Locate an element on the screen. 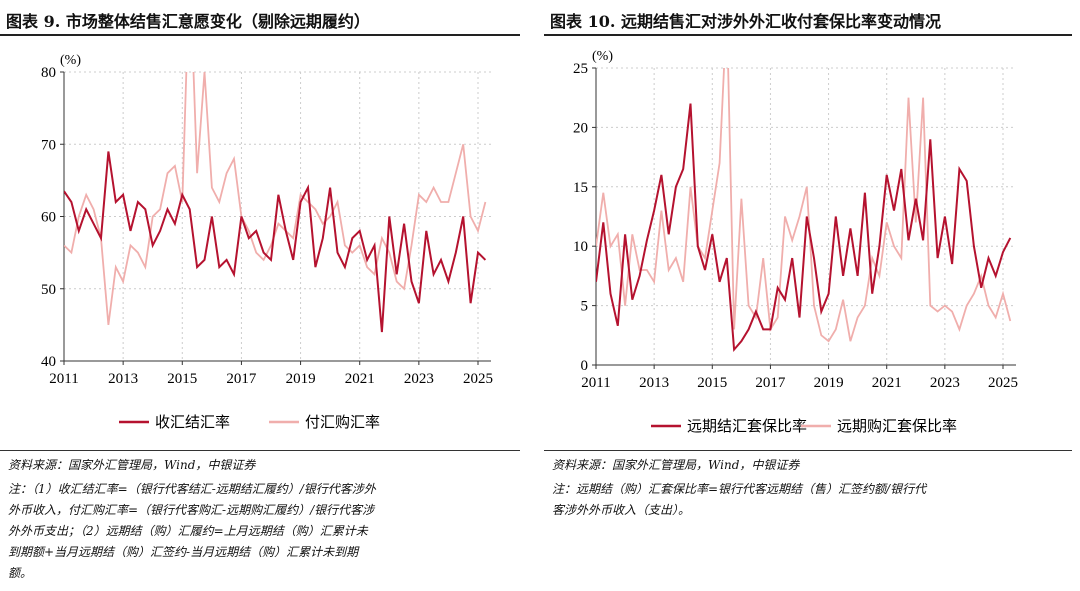 The width and height of the screenshot is (1080, 591). y-tick-label: 50 is located at coordinates (48, 290).